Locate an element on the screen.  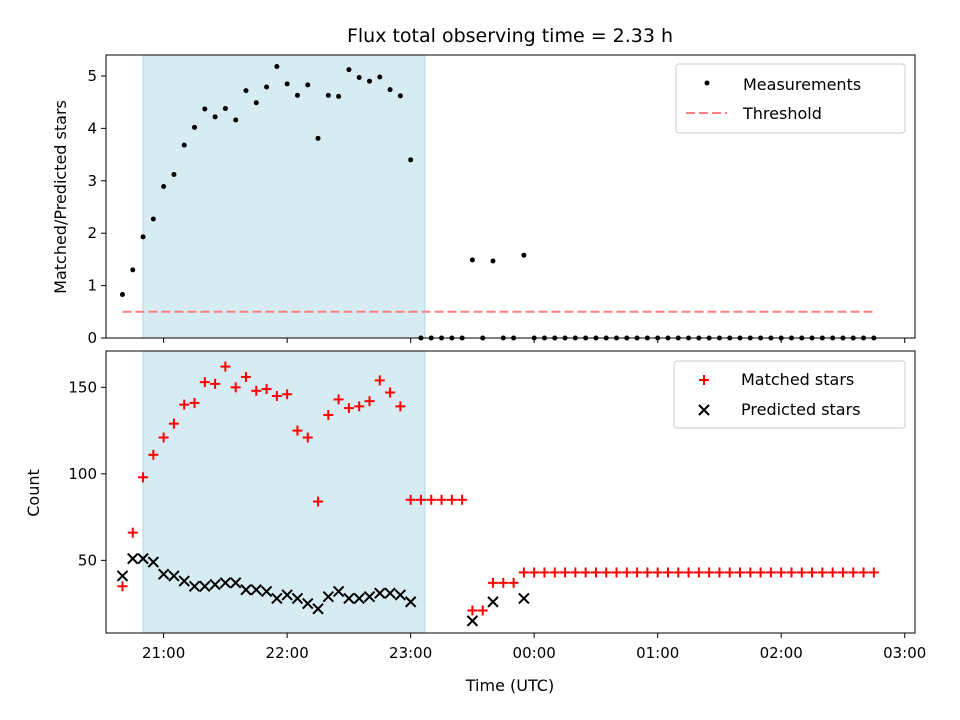
top-y-tick-label: 4 is located at coordinates (92, 128).